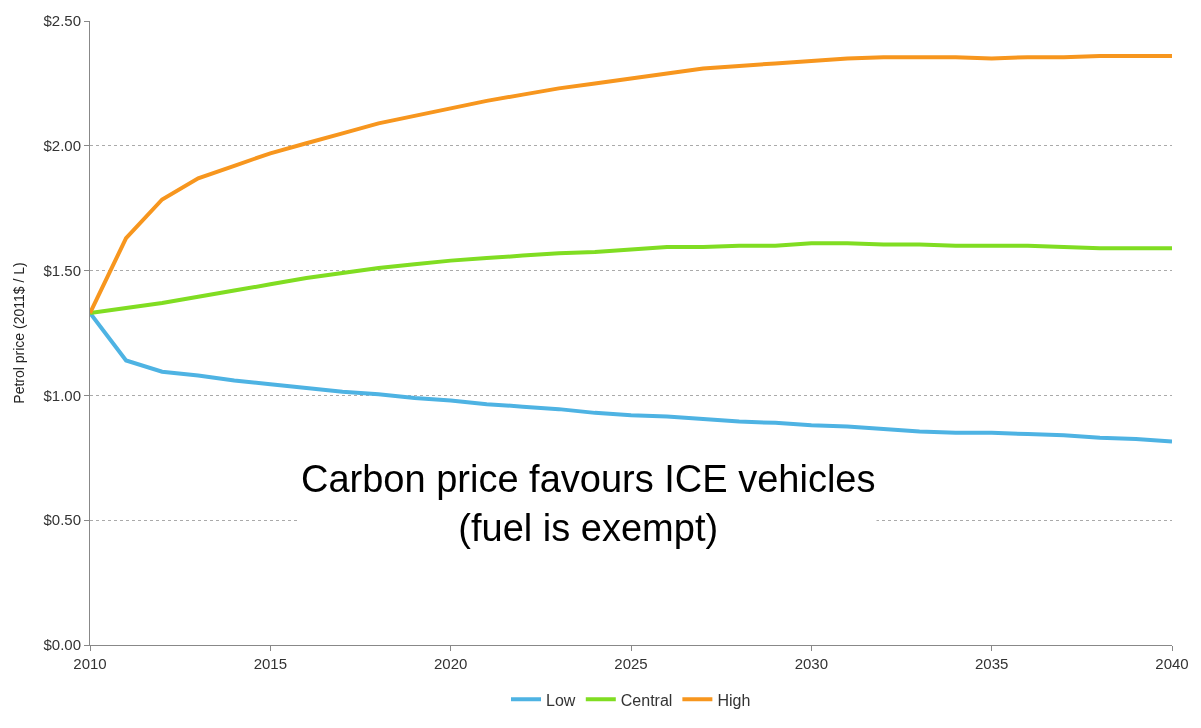 This screenshot has height=728, width=1201. Describe the element at coordinates (19, 333) in the screenshot. I see `y-axis-title: Petrol price (2011$ / L)` at that location.